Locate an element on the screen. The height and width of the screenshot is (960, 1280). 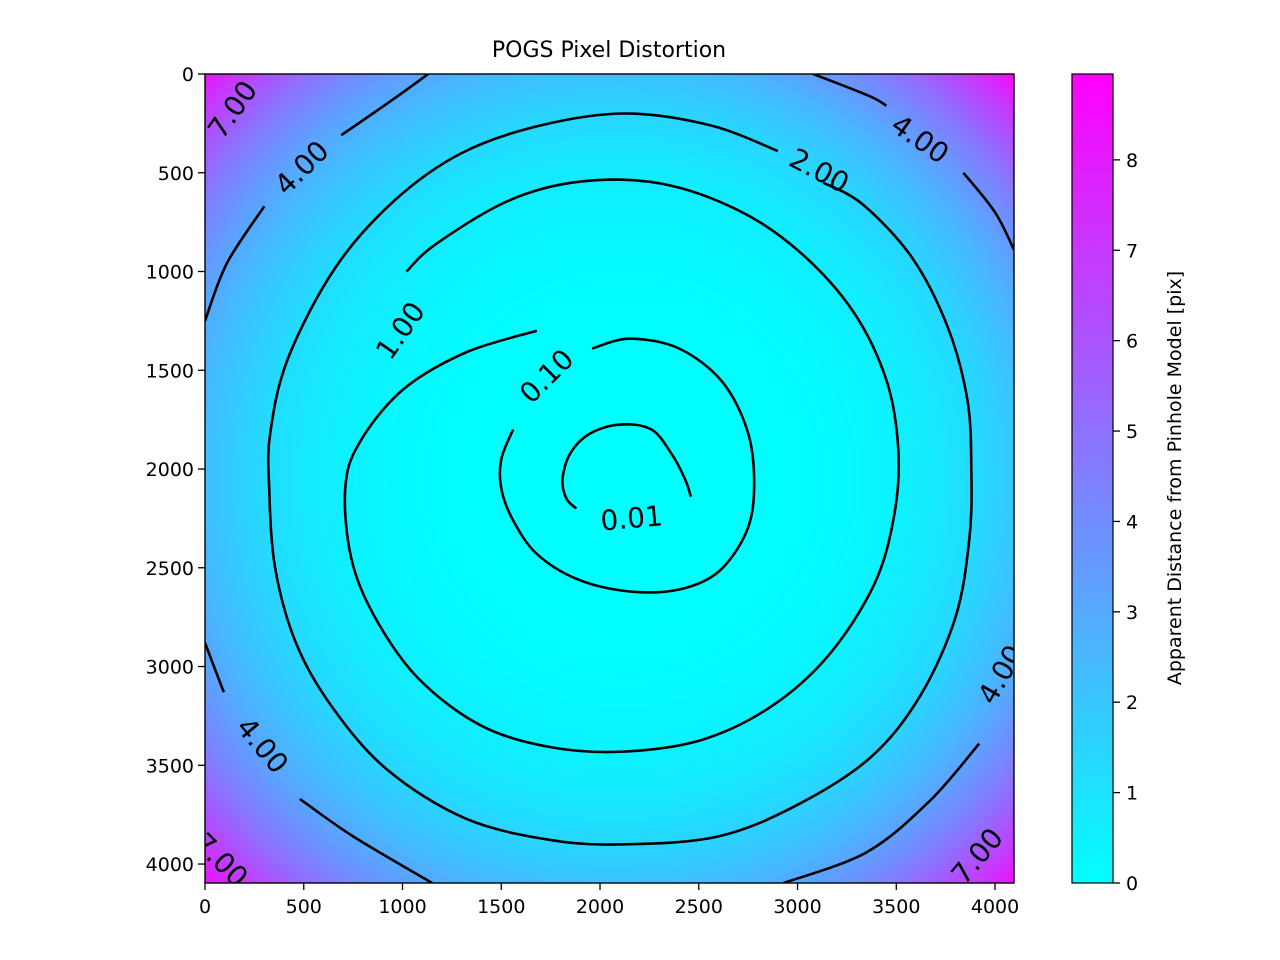
x-tick-label: 4000 is located at coordinates (995, 907).